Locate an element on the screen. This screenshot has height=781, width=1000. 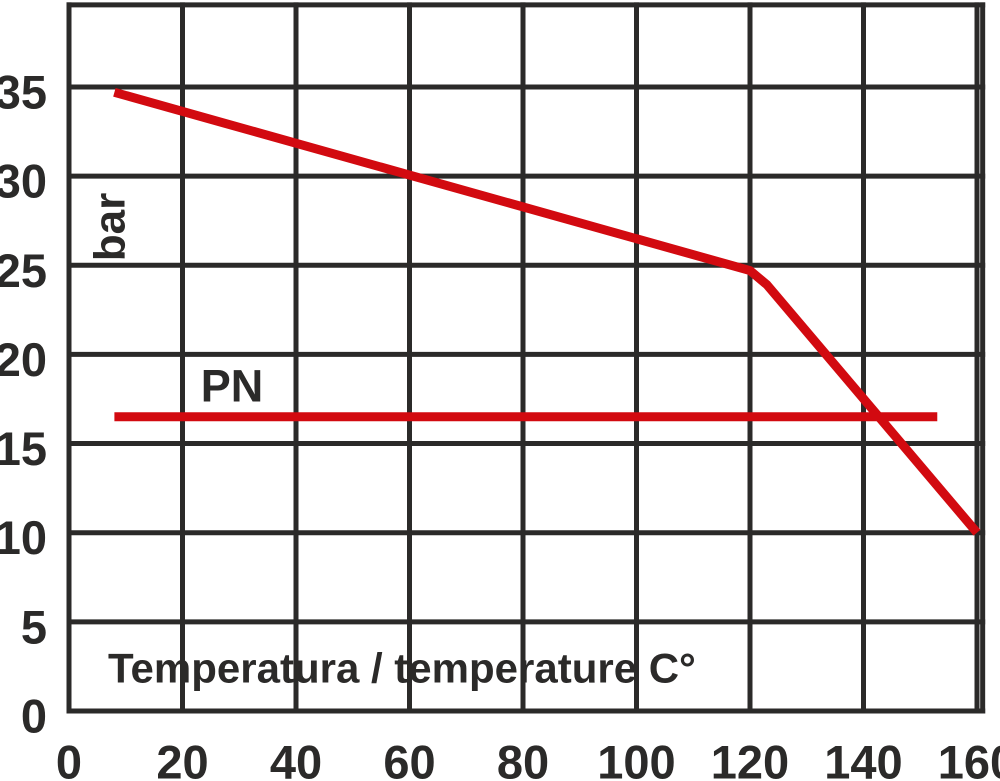
y-tick-label: 15 is located at coordinates (23, 448).